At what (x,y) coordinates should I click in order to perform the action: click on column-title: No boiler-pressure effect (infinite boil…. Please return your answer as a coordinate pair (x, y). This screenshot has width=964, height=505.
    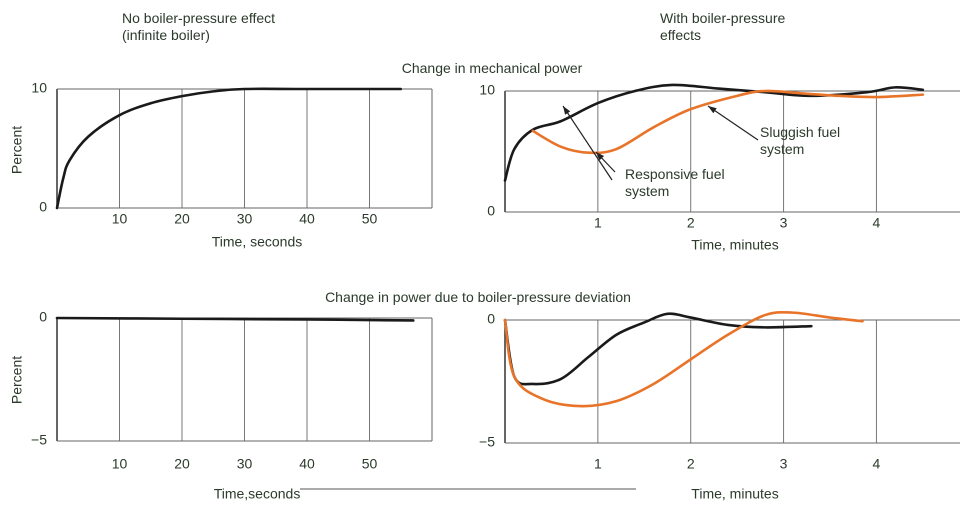
    Looking at the image, I should click on (199, 26).